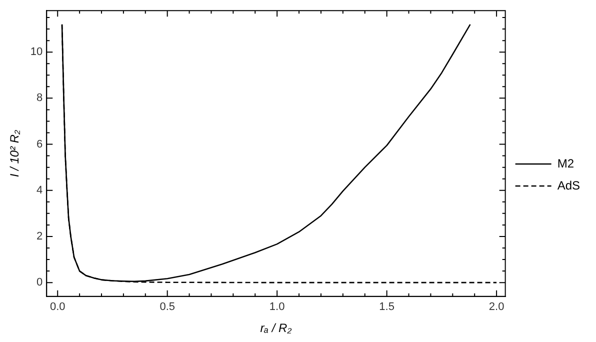 Image resolution: width=596 pixels, height=342 pixels. I want to click on y-tick-label: 2, so click(39, 236).